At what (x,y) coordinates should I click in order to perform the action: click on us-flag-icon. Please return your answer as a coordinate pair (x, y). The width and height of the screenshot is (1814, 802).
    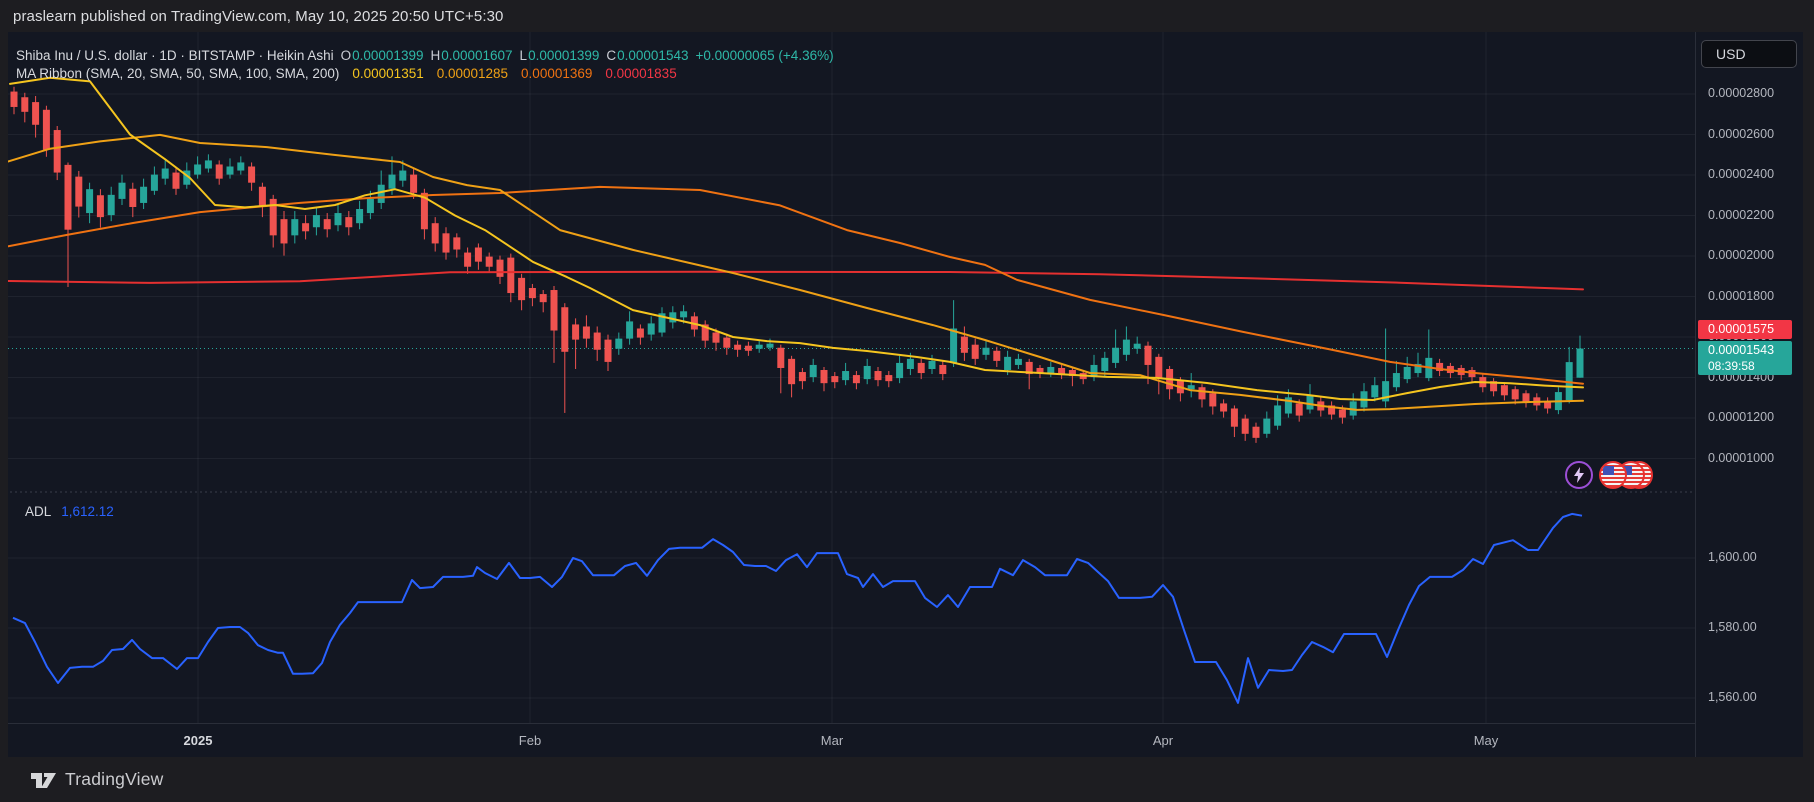
    Looking at the image, I should click on (1613, 475).